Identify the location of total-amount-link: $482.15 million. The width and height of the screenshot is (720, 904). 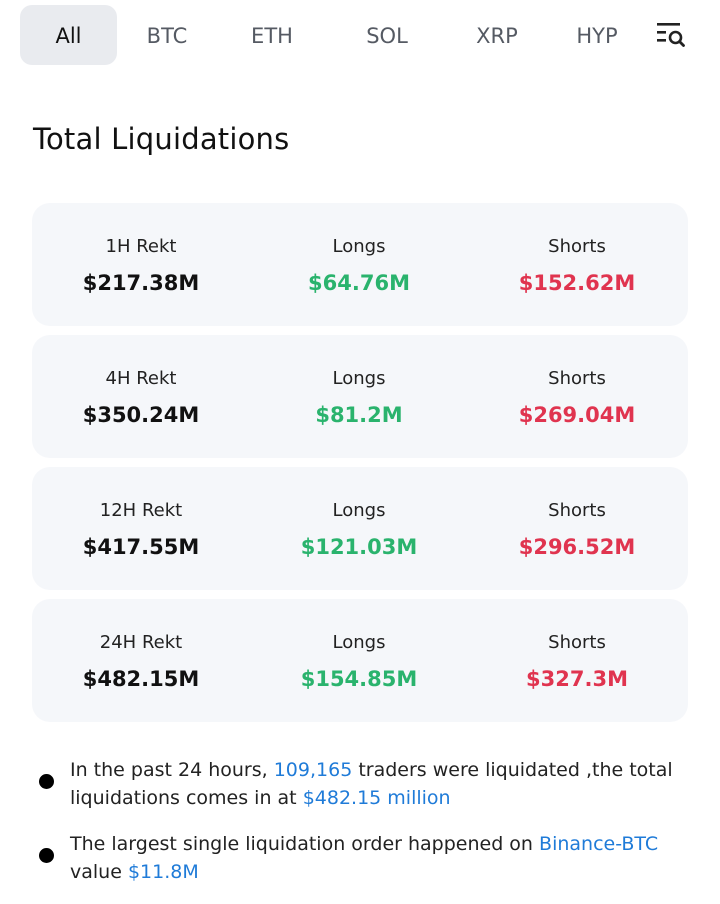
(376, 798).